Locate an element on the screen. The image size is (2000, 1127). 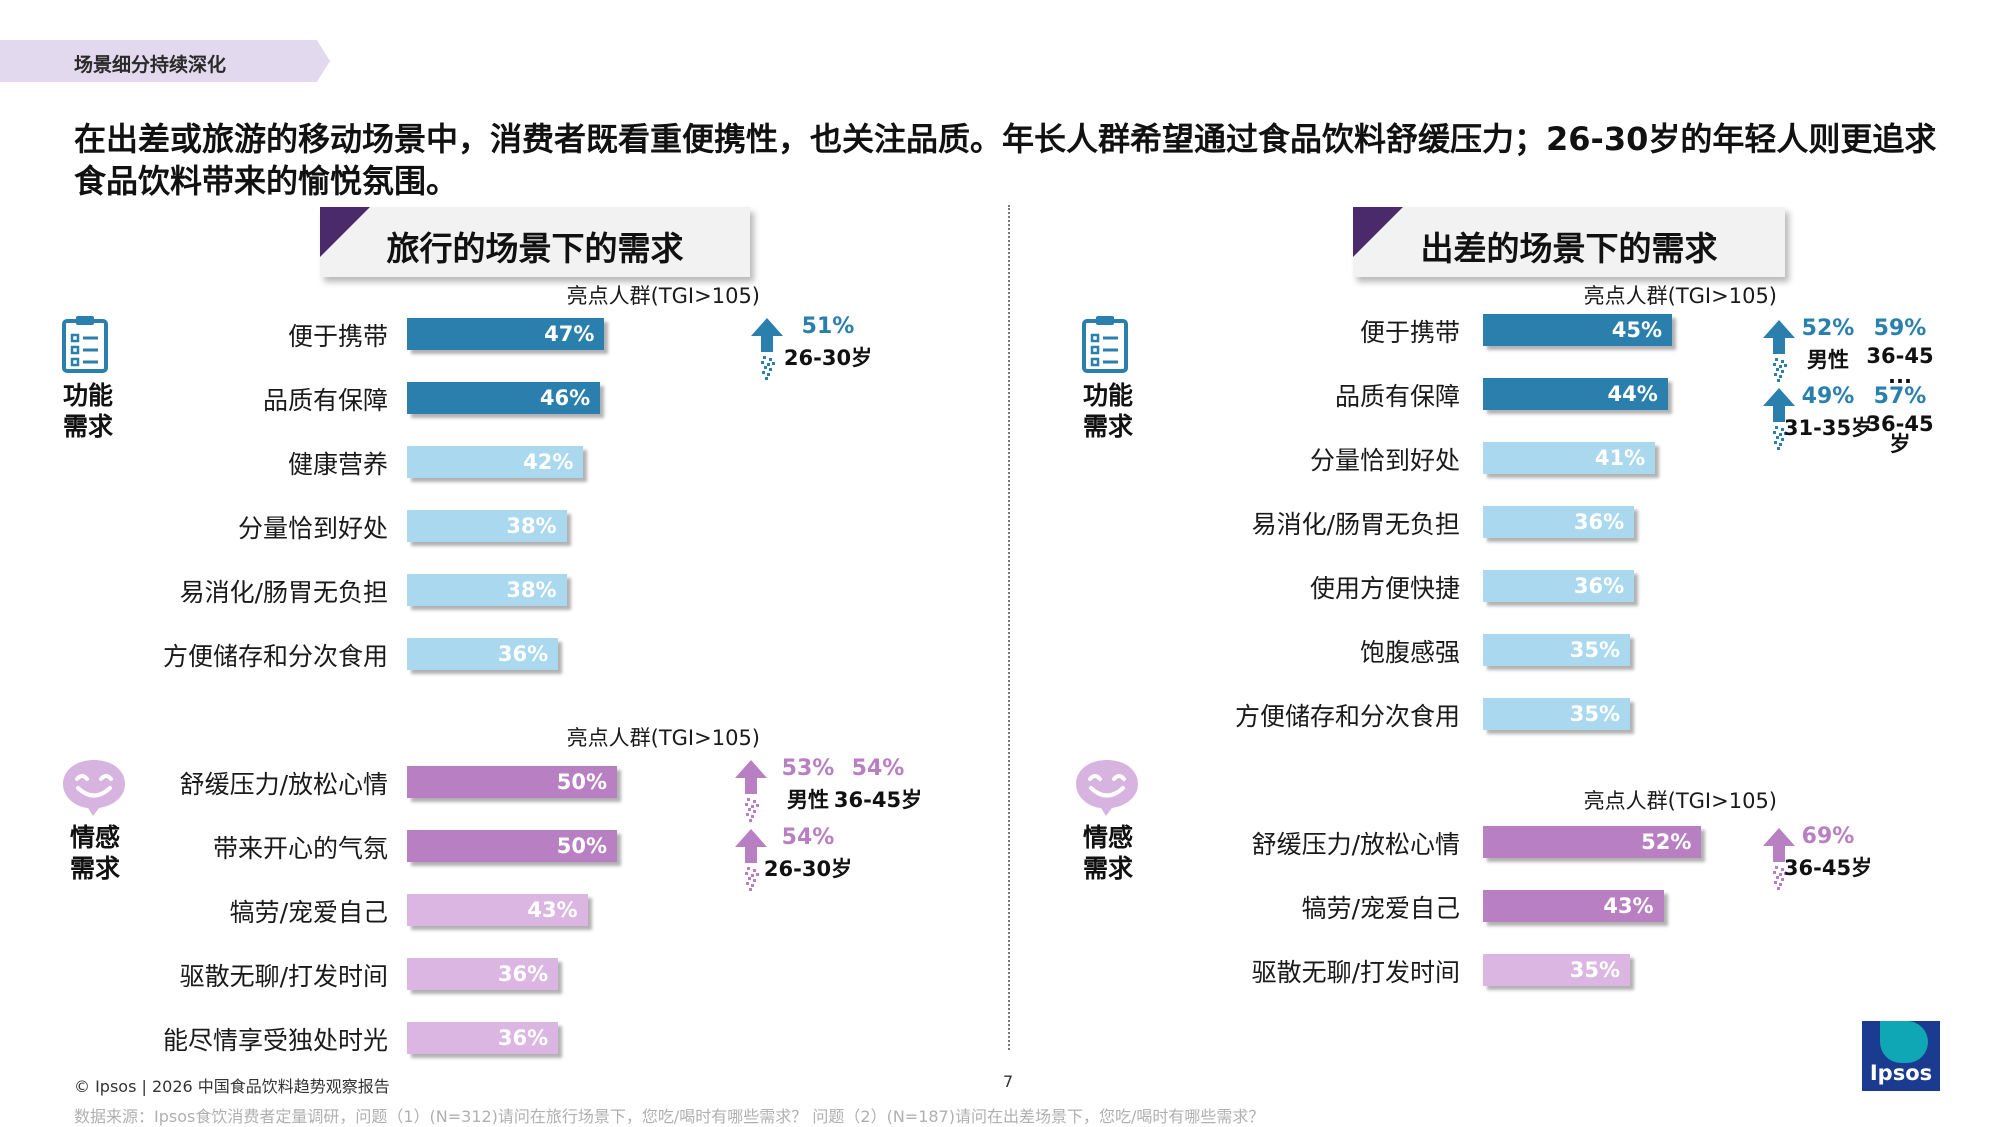
logo-text: Ipsos is located at coordinates (1901, 1073).